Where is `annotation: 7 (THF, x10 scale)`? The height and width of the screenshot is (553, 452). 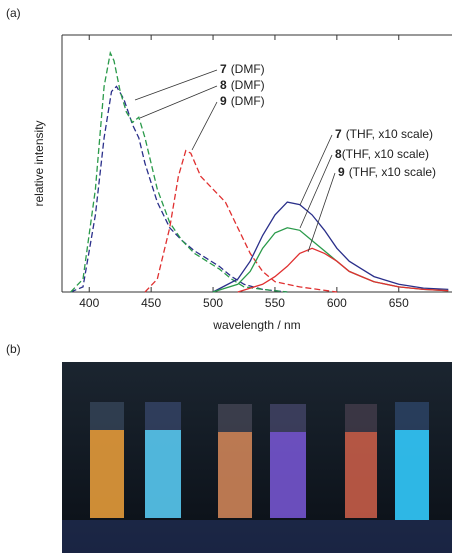 annotation: 7 (THF, x10 scale) is located at coordinates (384, 134).